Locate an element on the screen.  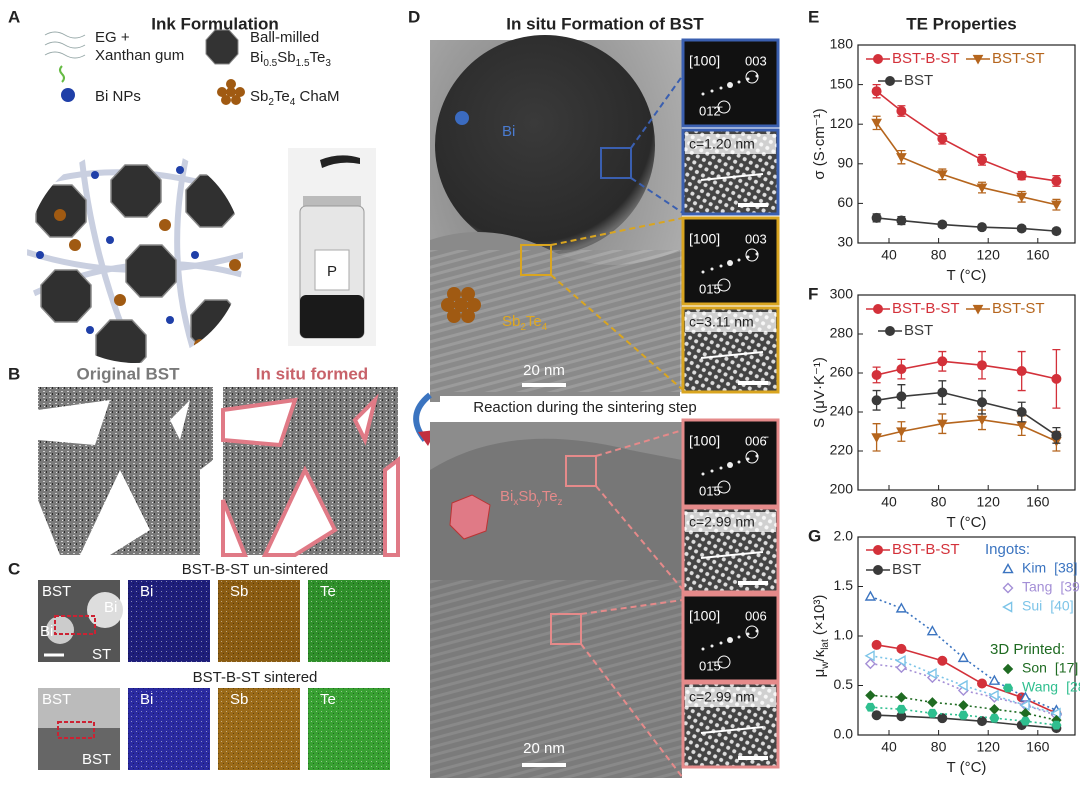
arrow-label: Reaction during the sintering step is located at coordinates (584, 407).